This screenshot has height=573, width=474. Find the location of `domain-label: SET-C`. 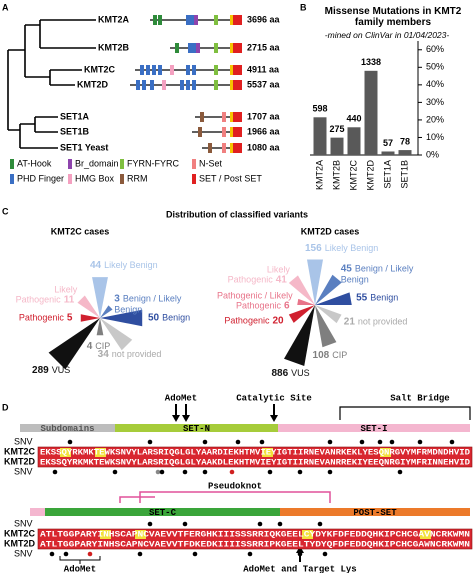

domain-label: SET-C is located at coordinates (163, 513).